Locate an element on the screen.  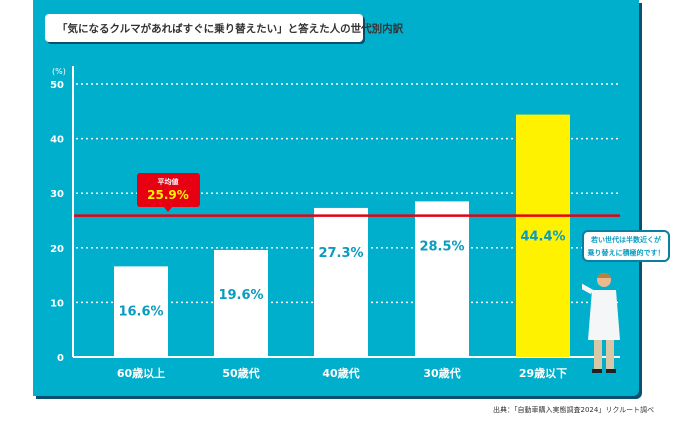
bar-value-label: 44.4% is located at coordinates (542, 237).